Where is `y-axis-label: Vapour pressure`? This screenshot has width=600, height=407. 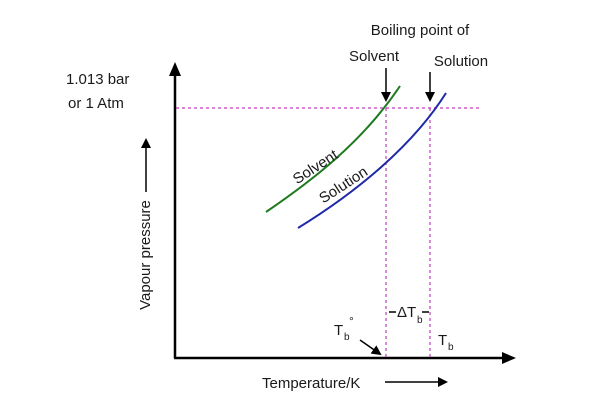
y-axis-label: Vapour pressure is located at coordinates (145, 255).